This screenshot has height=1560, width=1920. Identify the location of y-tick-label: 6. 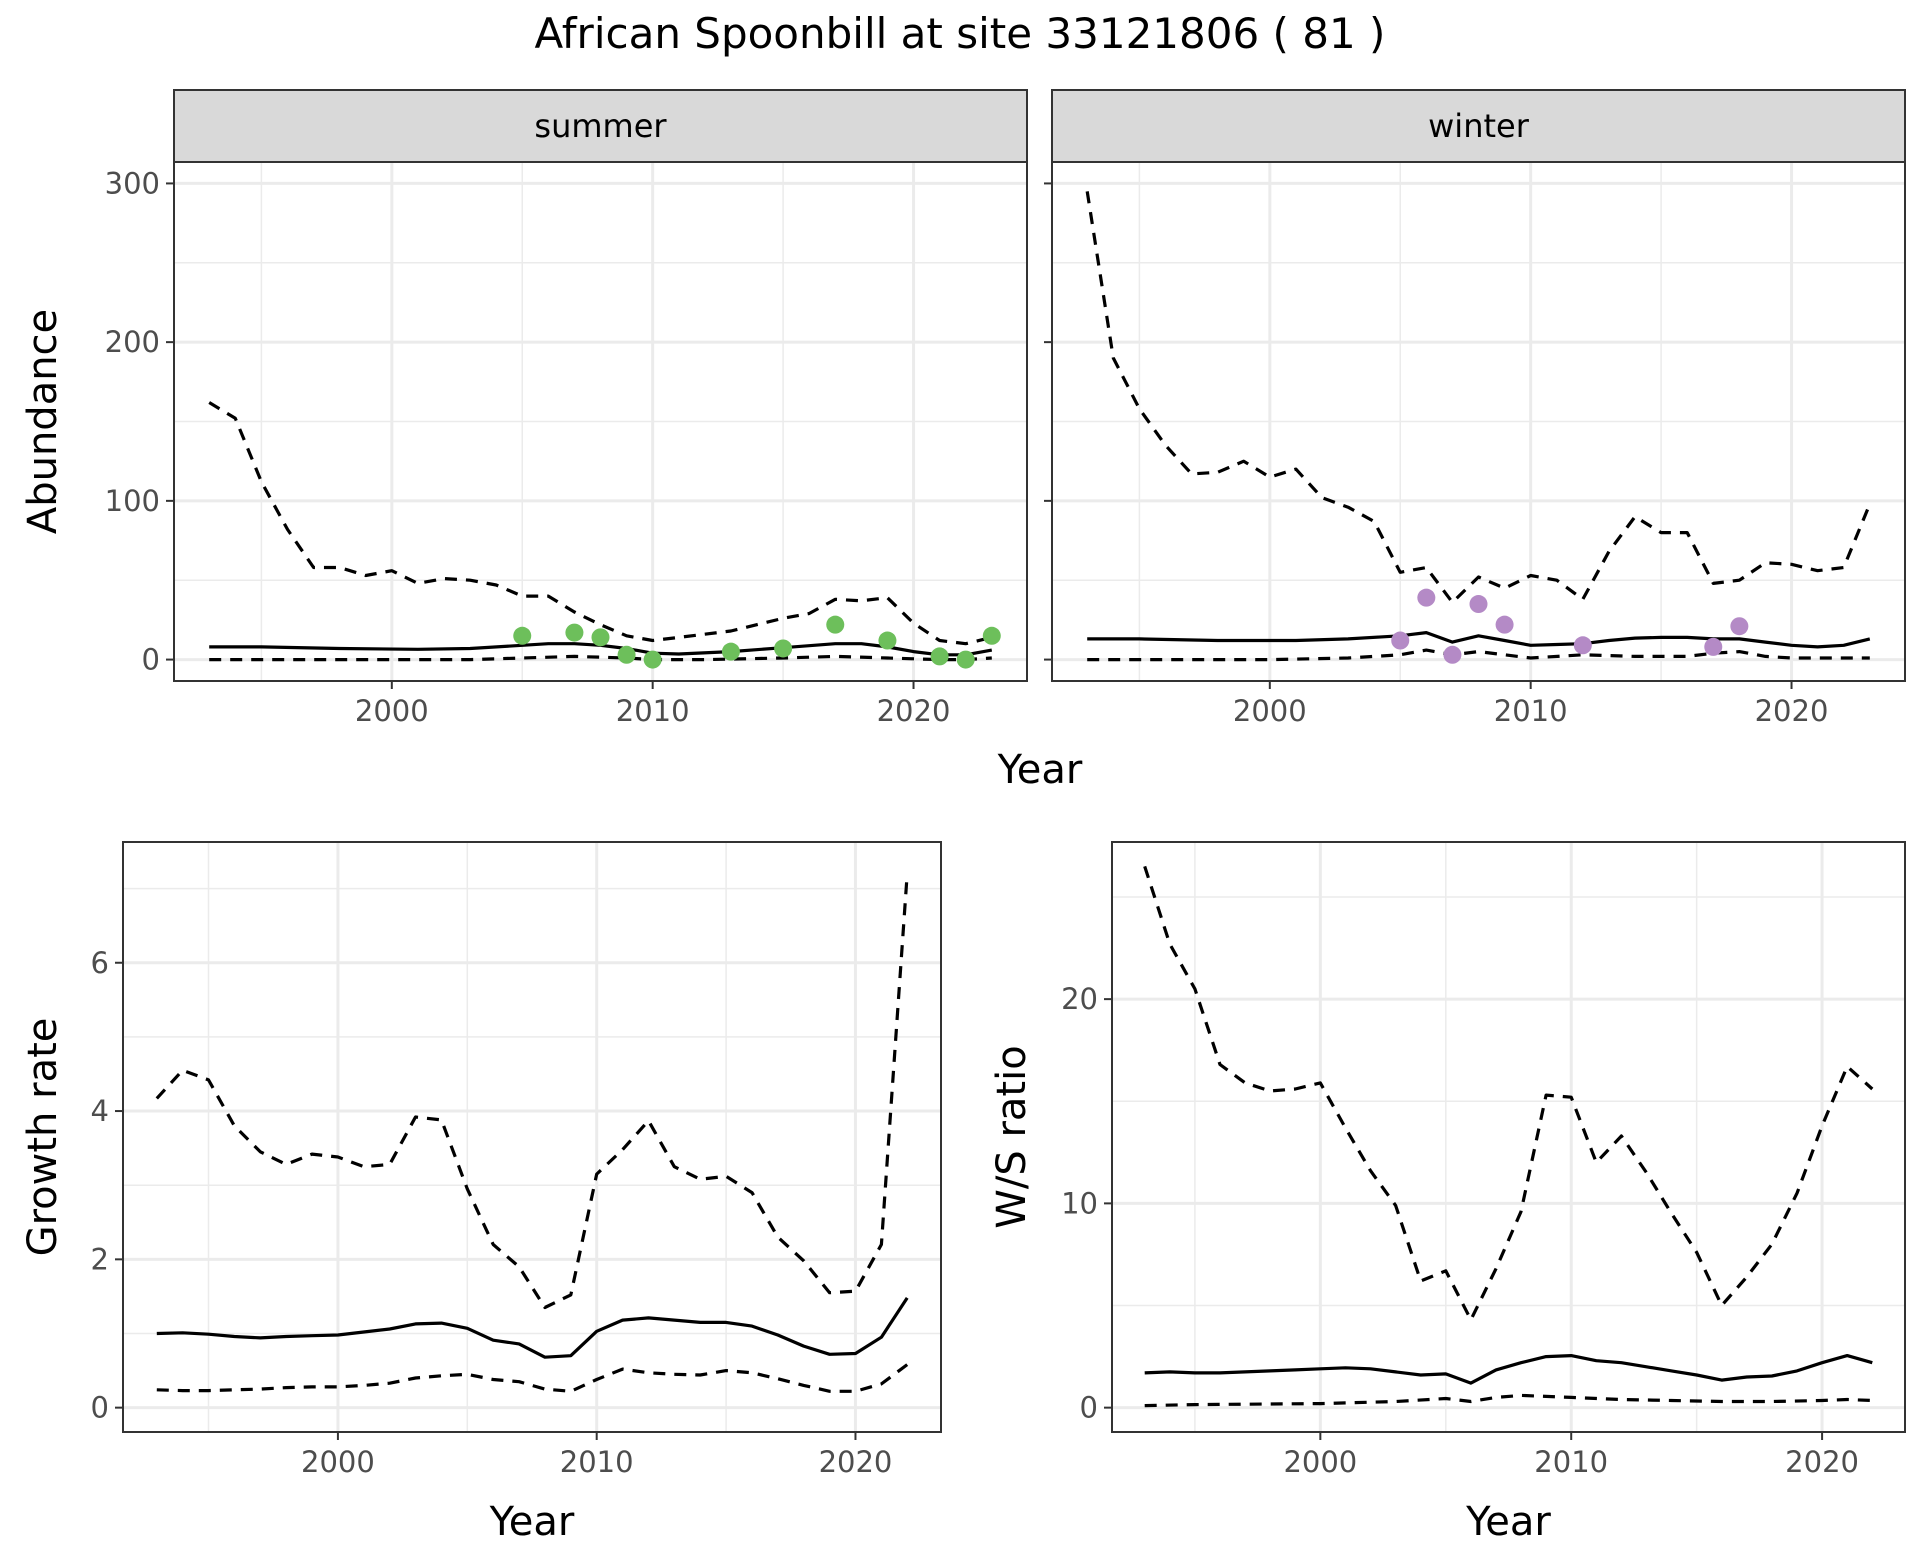
(100, 963).